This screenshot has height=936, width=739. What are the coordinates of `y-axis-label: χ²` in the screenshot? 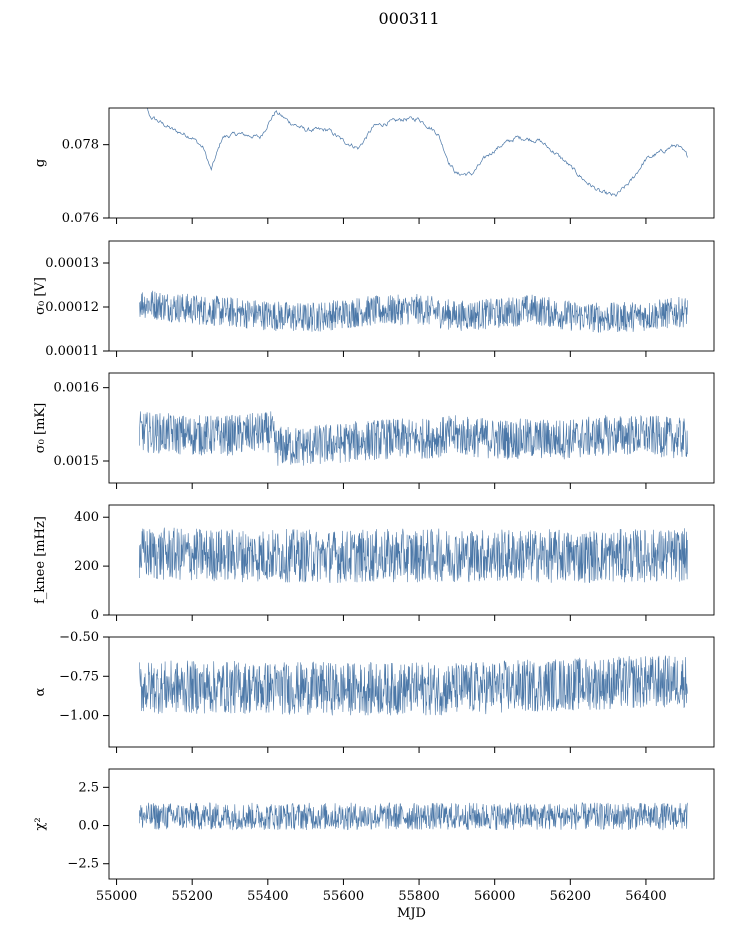 It's located at (40, 823).